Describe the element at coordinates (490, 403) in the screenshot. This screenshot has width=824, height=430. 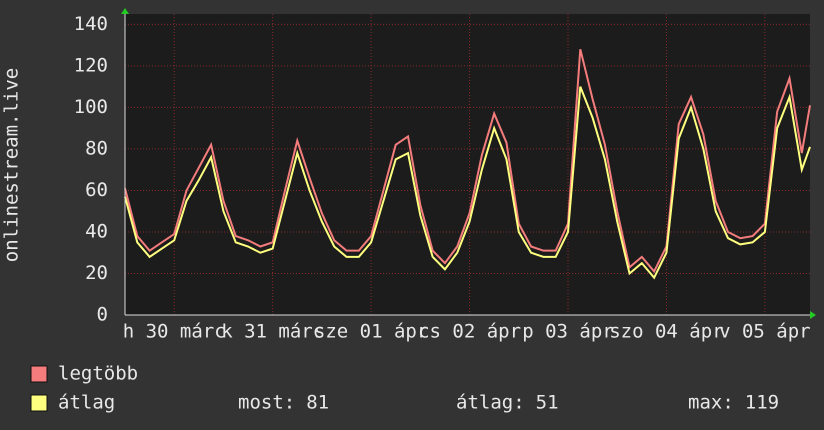
I see `stat-label: átlag:` at that location.